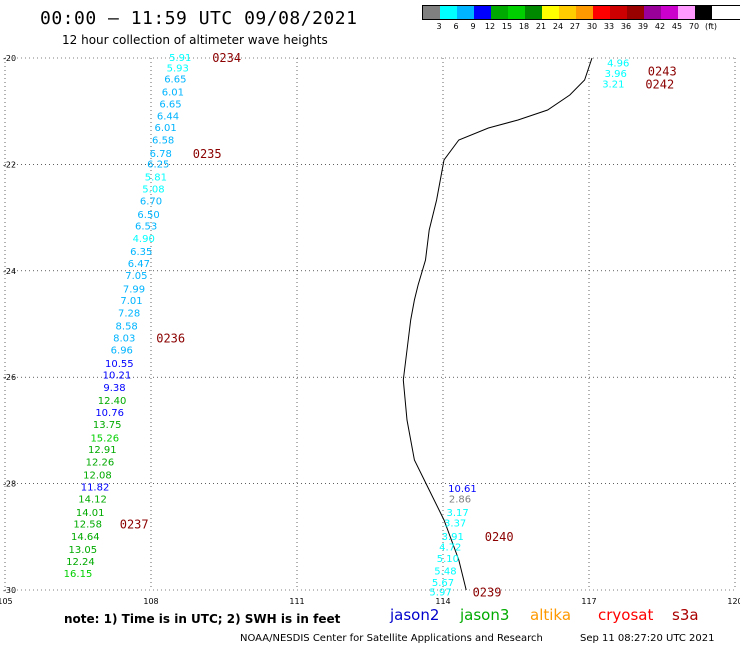  Describe the element at coordinates (442, 601) in the screenshot. I see `x-tick-label: 114` at that location.